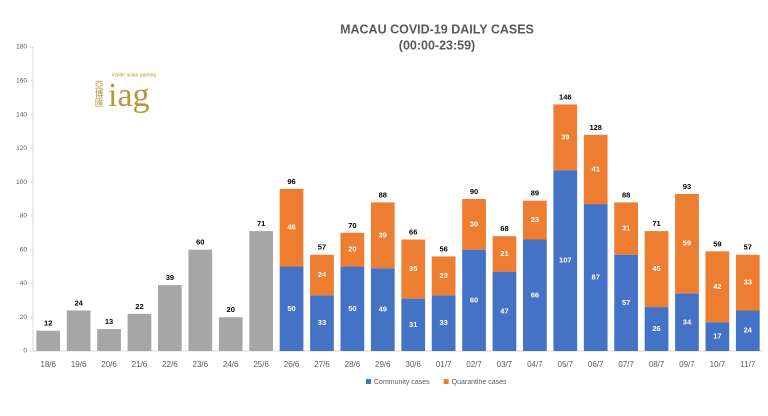 The width and height of the screenshot is (768, 416). I want to click on logo-name: iag, so click(129, 95).